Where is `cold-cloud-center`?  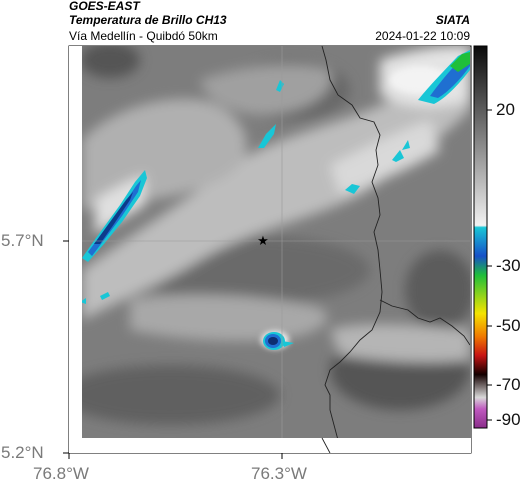 cold-cloud-center is located at coordinates (278, 341).